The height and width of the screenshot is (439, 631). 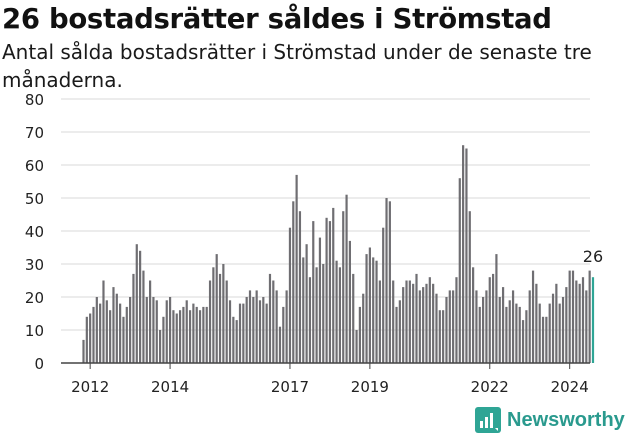 I want to click on y-tick-label: 30, so click(x=34, y=265).